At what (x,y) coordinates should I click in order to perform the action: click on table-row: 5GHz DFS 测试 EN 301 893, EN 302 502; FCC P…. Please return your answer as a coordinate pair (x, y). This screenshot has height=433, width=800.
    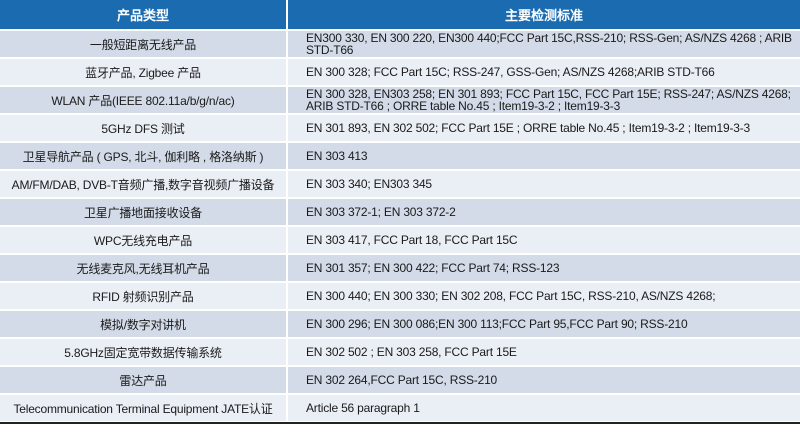
    Looking at the image, I should click on (400, 127).